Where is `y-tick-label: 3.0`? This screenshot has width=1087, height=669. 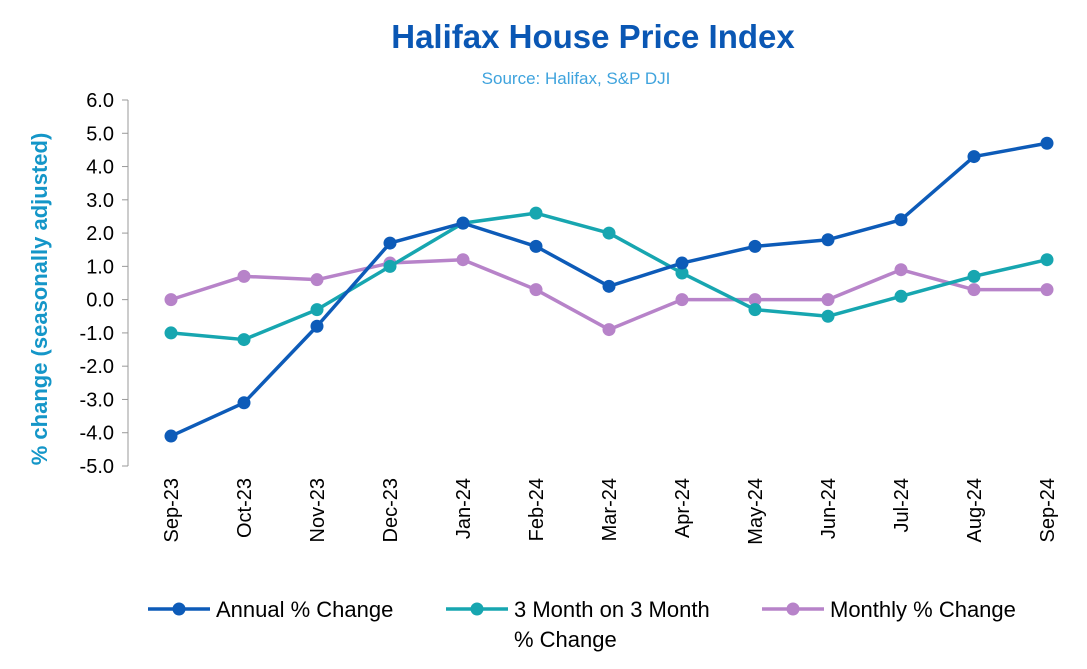
y-tick-label: 3.0 is located at coordinates (100, 201).